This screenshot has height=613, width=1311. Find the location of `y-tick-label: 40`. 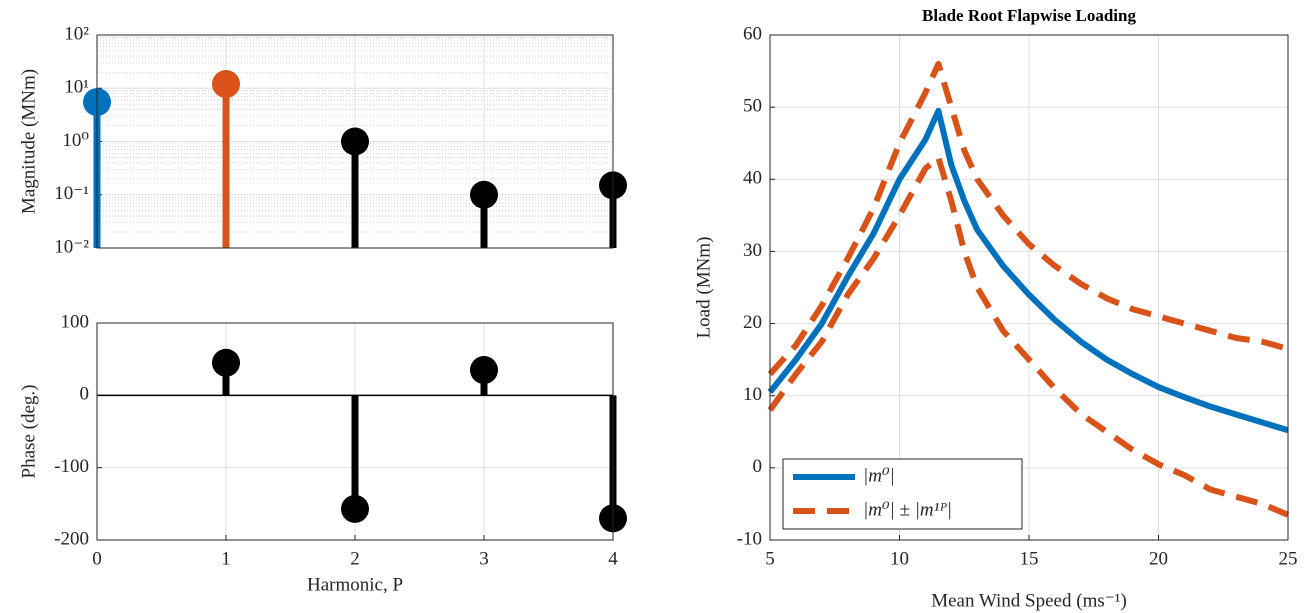

y-tick-label: 40 is located at coordinates (752, 178).